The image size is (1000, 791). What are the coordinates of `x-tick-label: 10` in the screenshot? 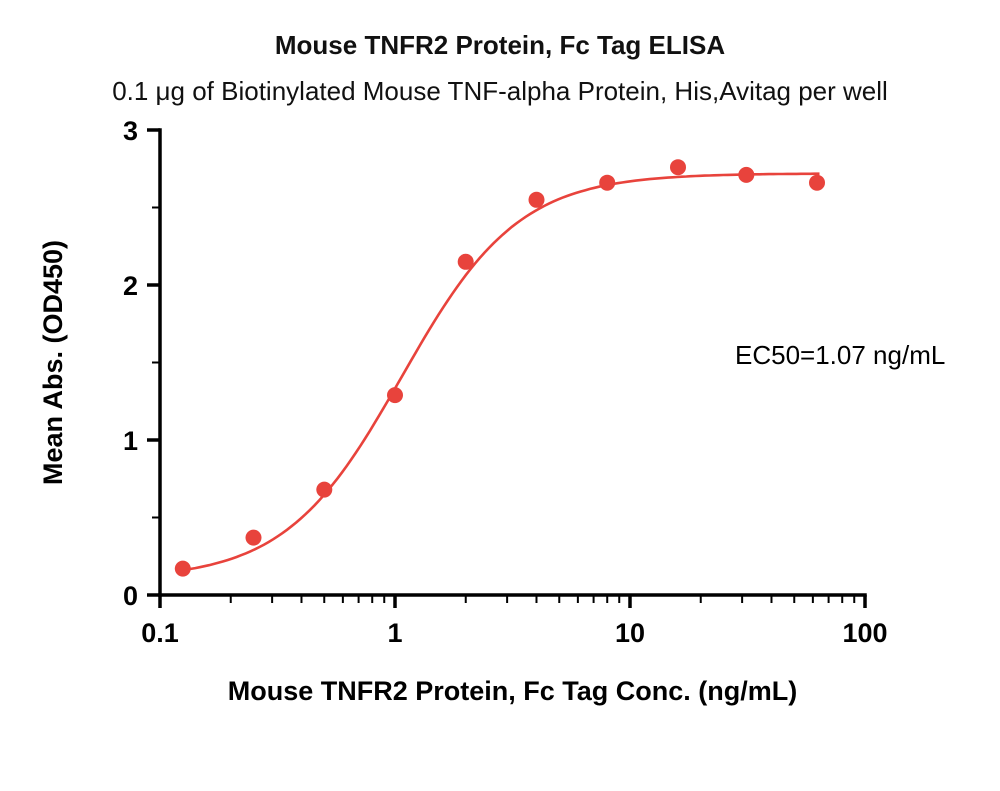 It's located at (630, 633).